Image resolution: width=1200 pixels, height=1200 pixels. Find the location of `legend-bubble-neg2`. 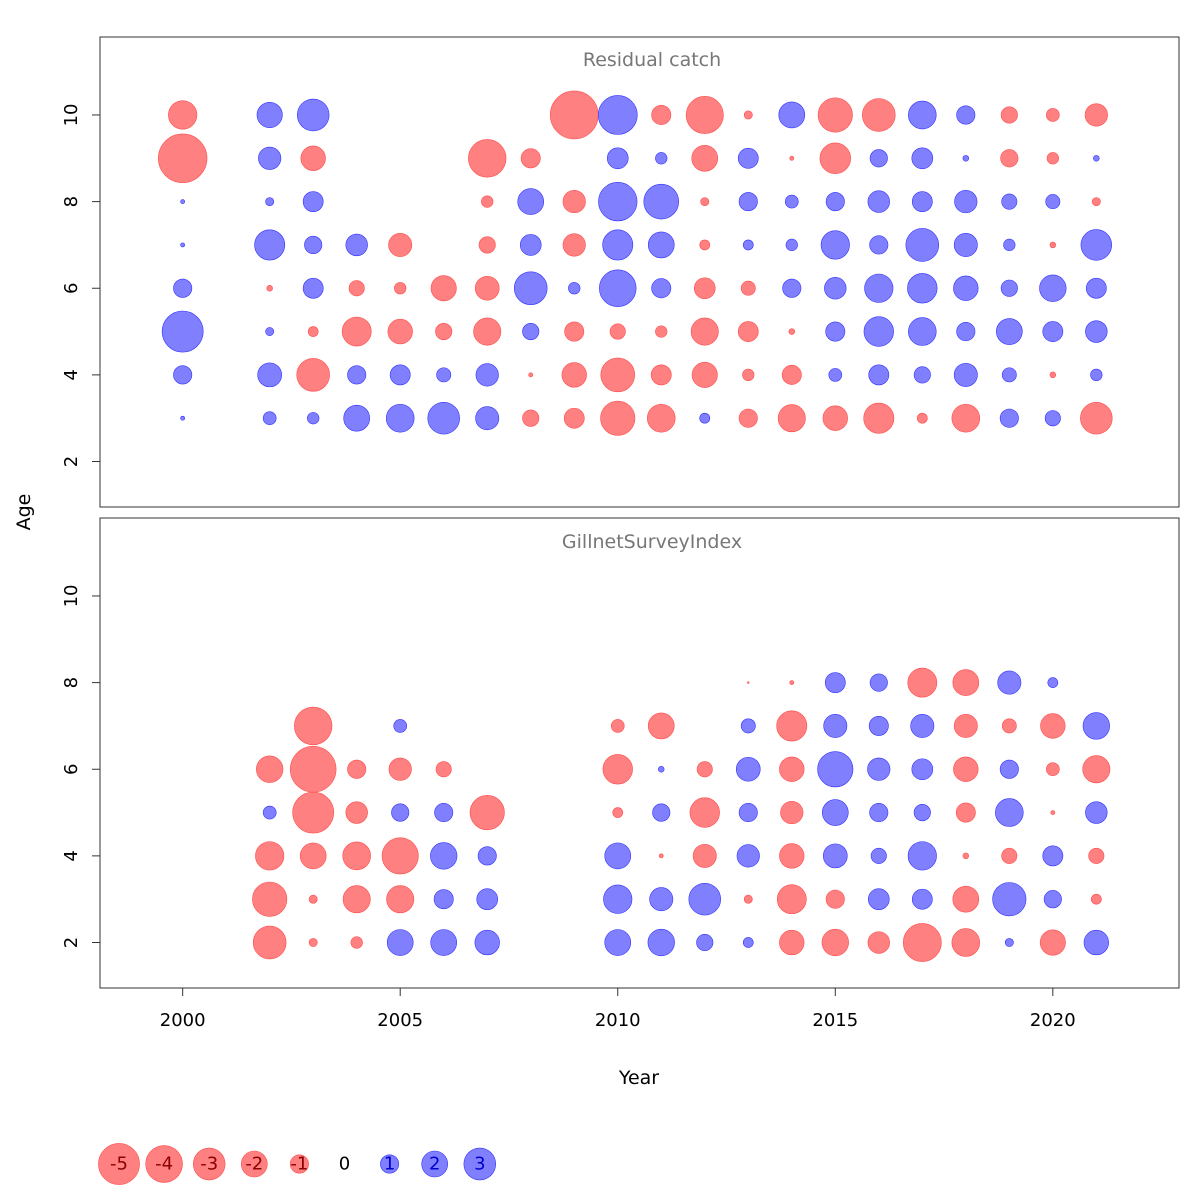

legend-bubble-neg2 is located at coordinates (254, 1164).